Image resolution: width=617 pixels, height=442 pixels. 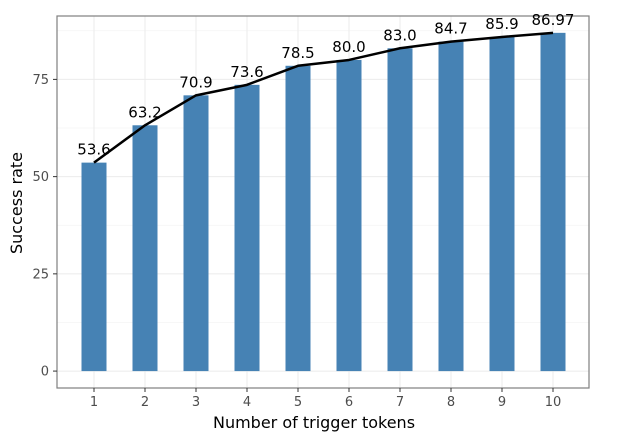 I want to click on data-label-5: 78.5, so click(x=297, y=53).